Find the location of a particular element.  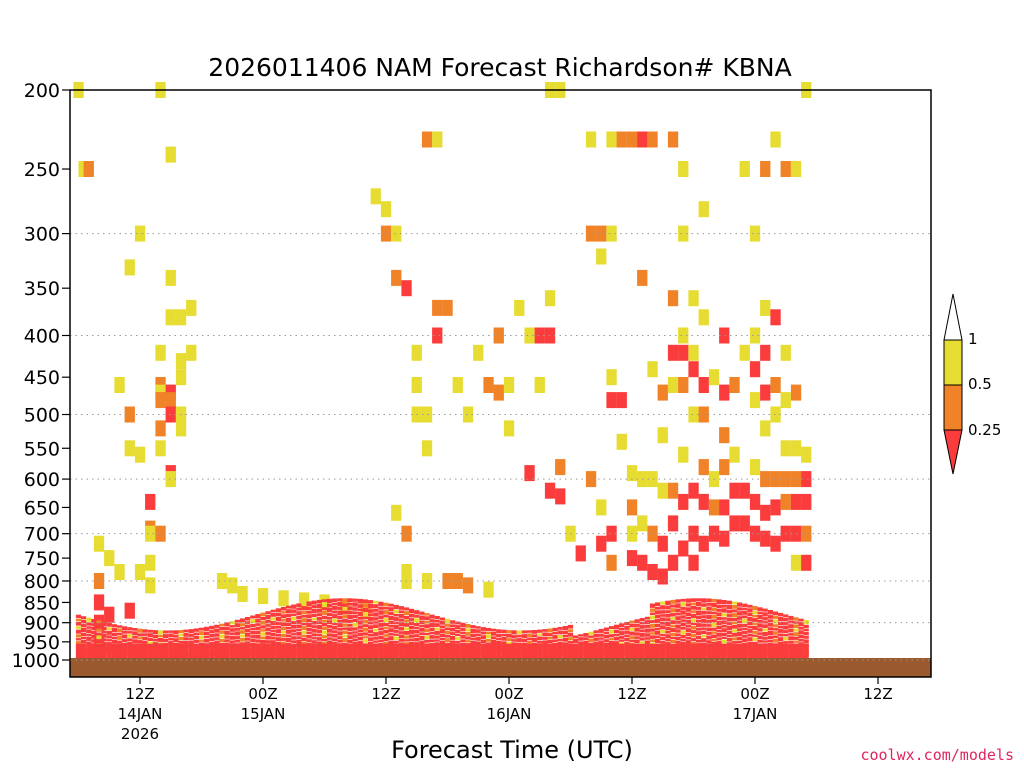

credit-link: coolwx.com/models is located at coordinates (937, 755).